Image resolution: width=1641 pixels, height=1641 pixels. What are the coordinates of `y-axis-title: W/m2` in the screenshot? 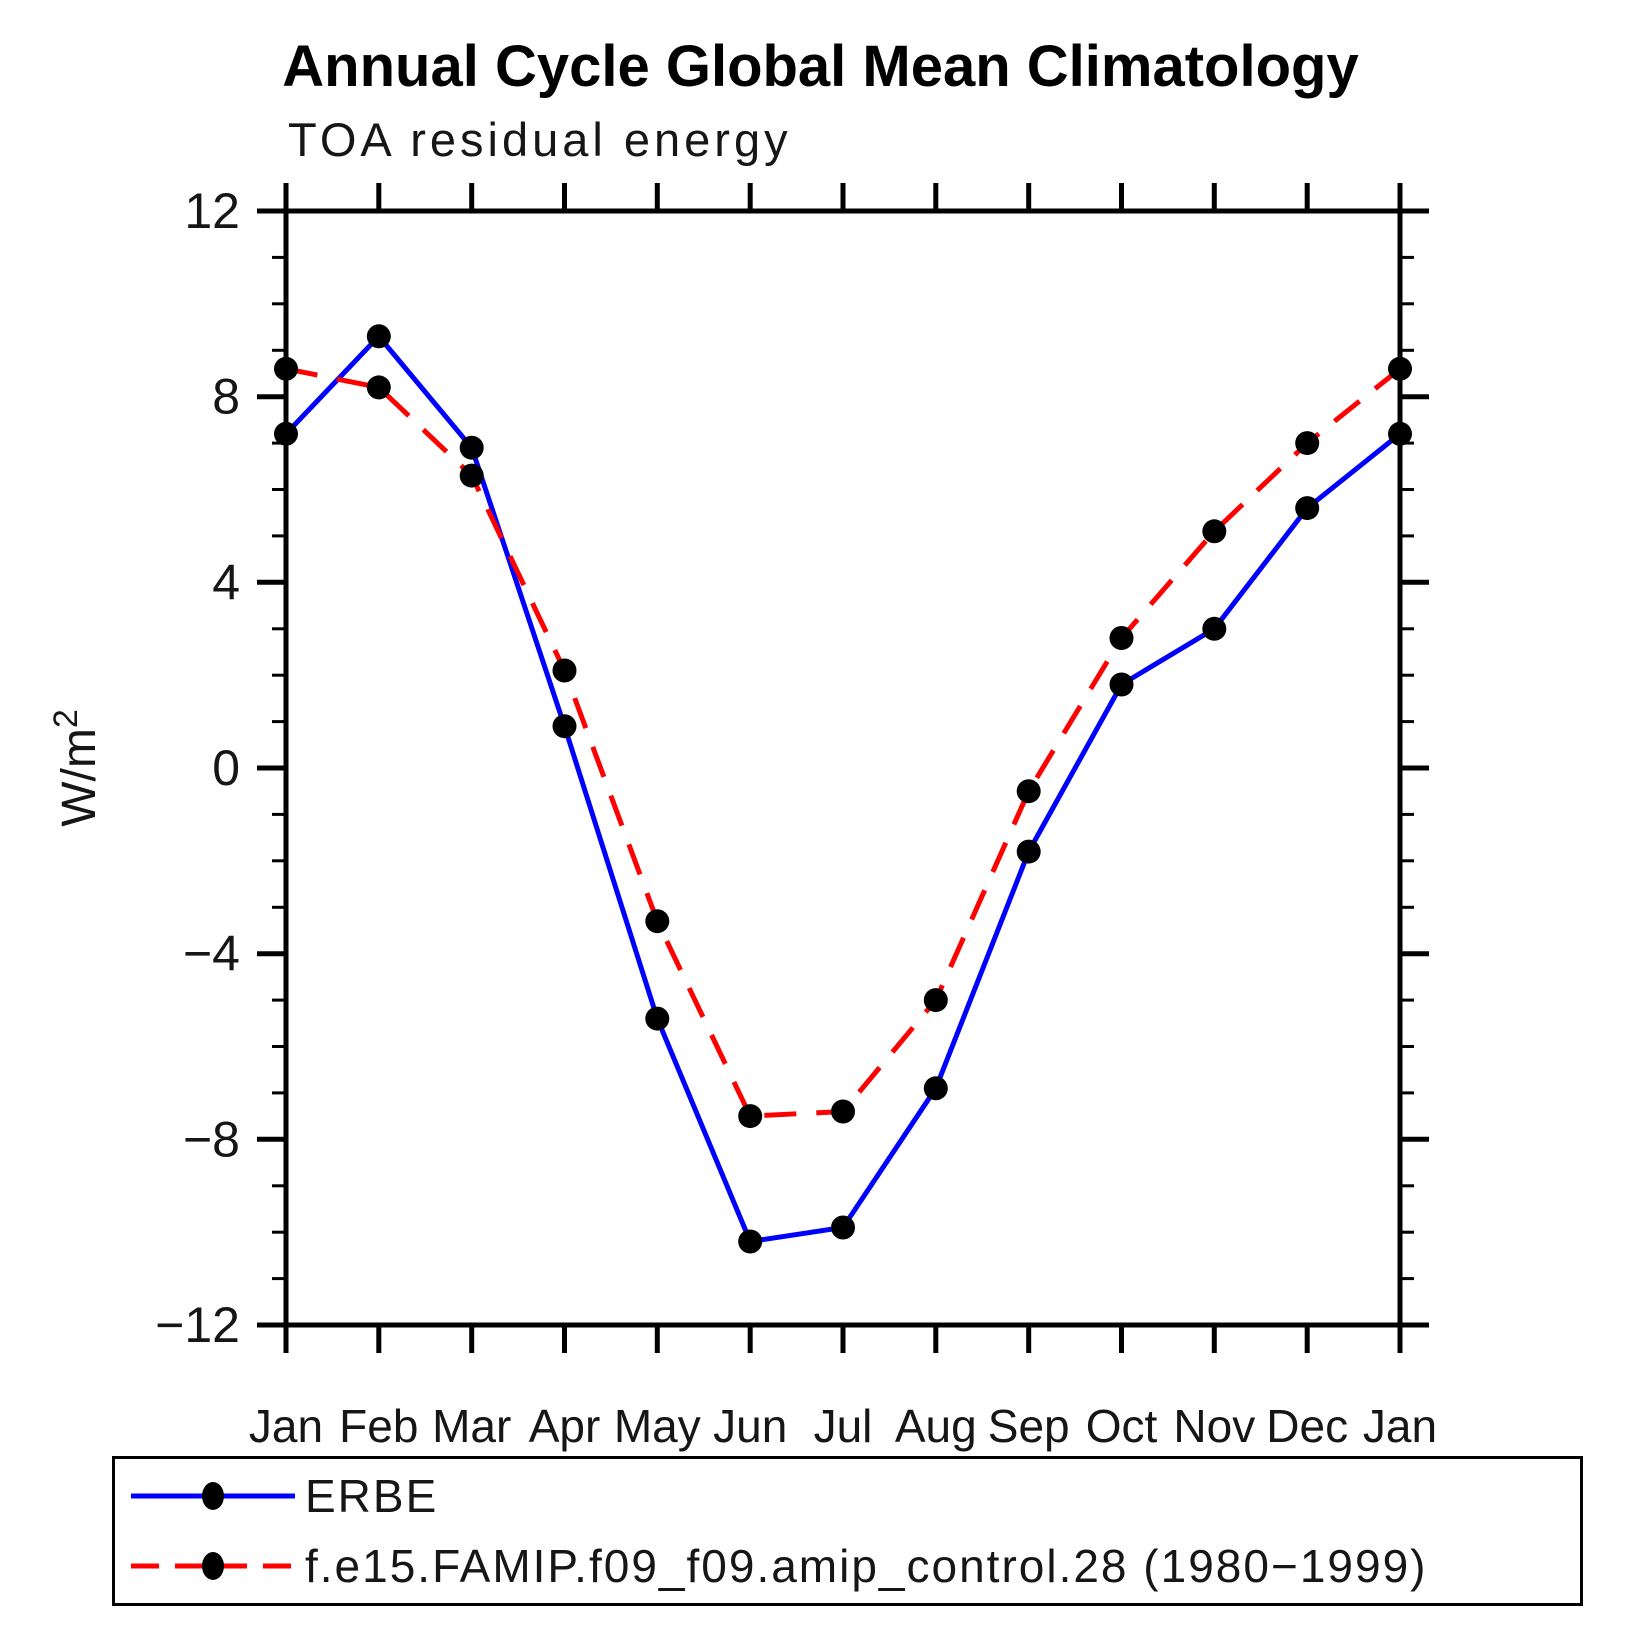 It's located at (76, 768).